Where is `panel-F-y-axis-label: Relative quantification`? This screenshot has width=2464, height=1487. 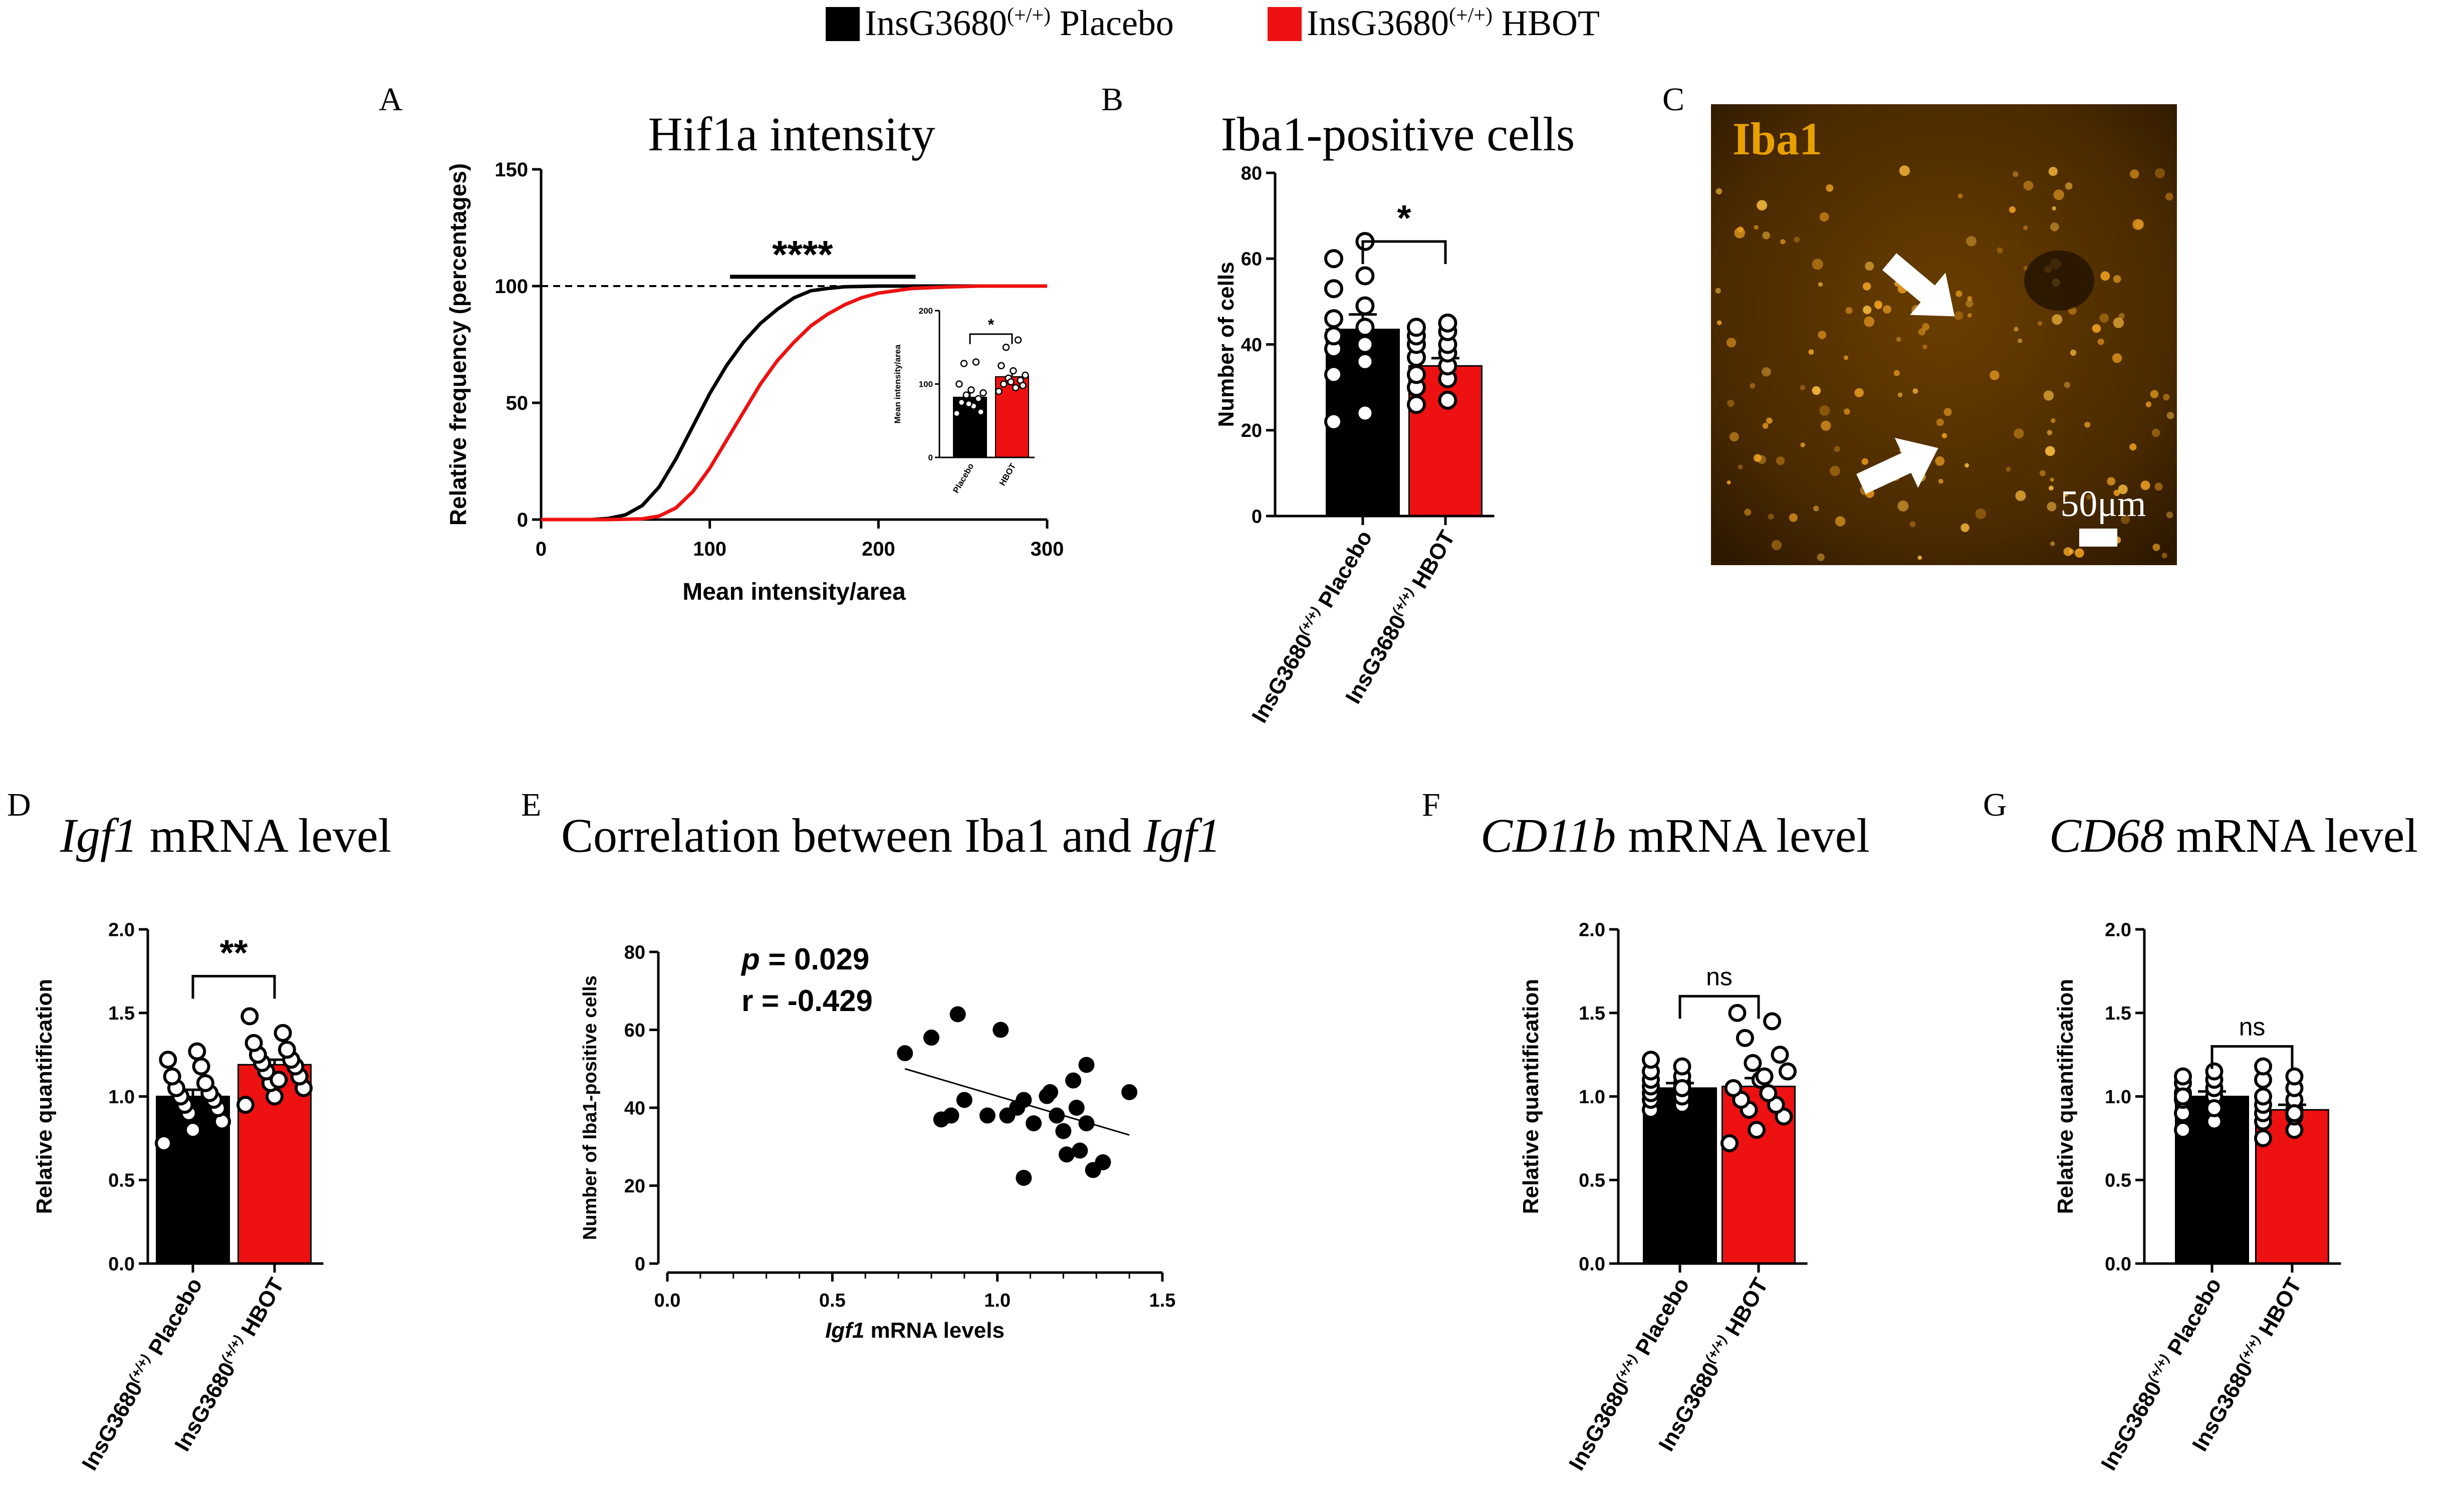 panel-F-y-axis-label: Relative quantification is located at coordinates (1531, 1096).